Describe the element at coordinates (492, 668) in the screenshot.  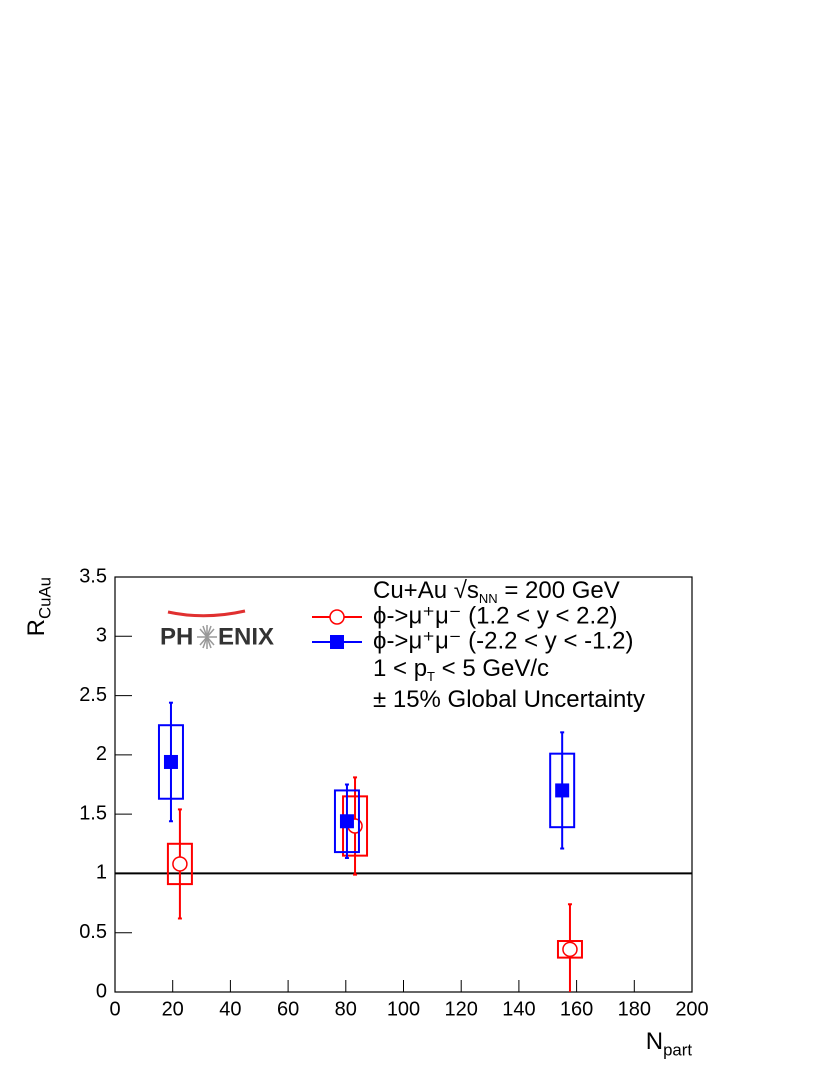
I see `annotation-part: < 5 GeV/c` at that location.